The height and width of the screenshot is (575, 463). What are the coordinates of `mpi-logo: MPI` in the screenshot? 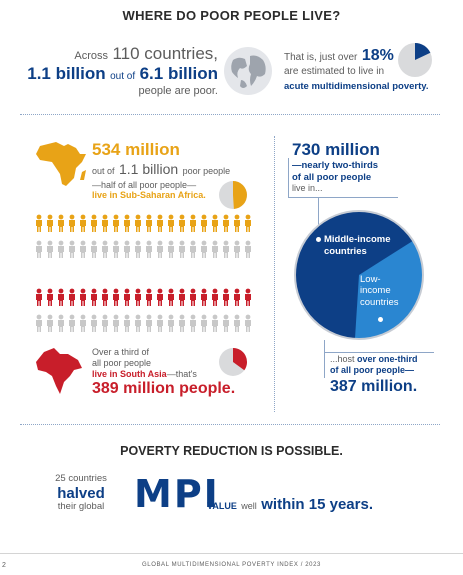 It's located at (177, 495).